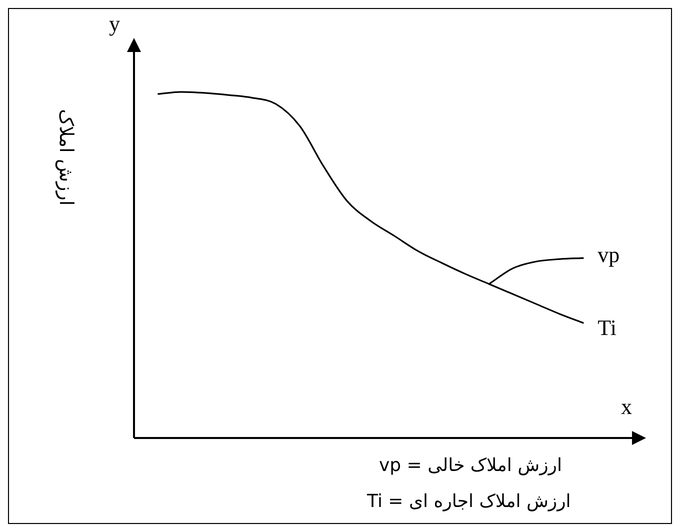 The width and height of the screenshot is (680, 532). Describe the element at coordinates (469, 501) in the screenshot. I see `text: Ti = ارزش املاک اجاره ای` at that location.